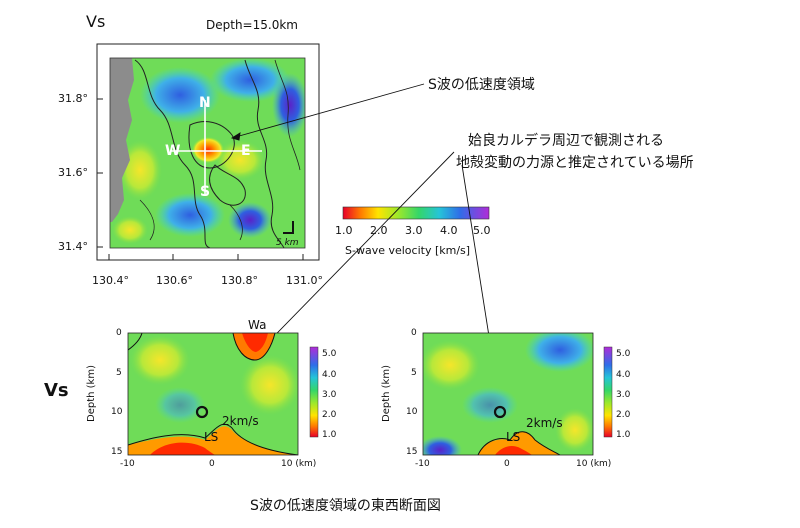 This screenshot has height=528, width=800. What do you see at coordinates (414, 373) in the screenshot?
I see `y-tick-5-right: 5` at bounding box center [414, 373].